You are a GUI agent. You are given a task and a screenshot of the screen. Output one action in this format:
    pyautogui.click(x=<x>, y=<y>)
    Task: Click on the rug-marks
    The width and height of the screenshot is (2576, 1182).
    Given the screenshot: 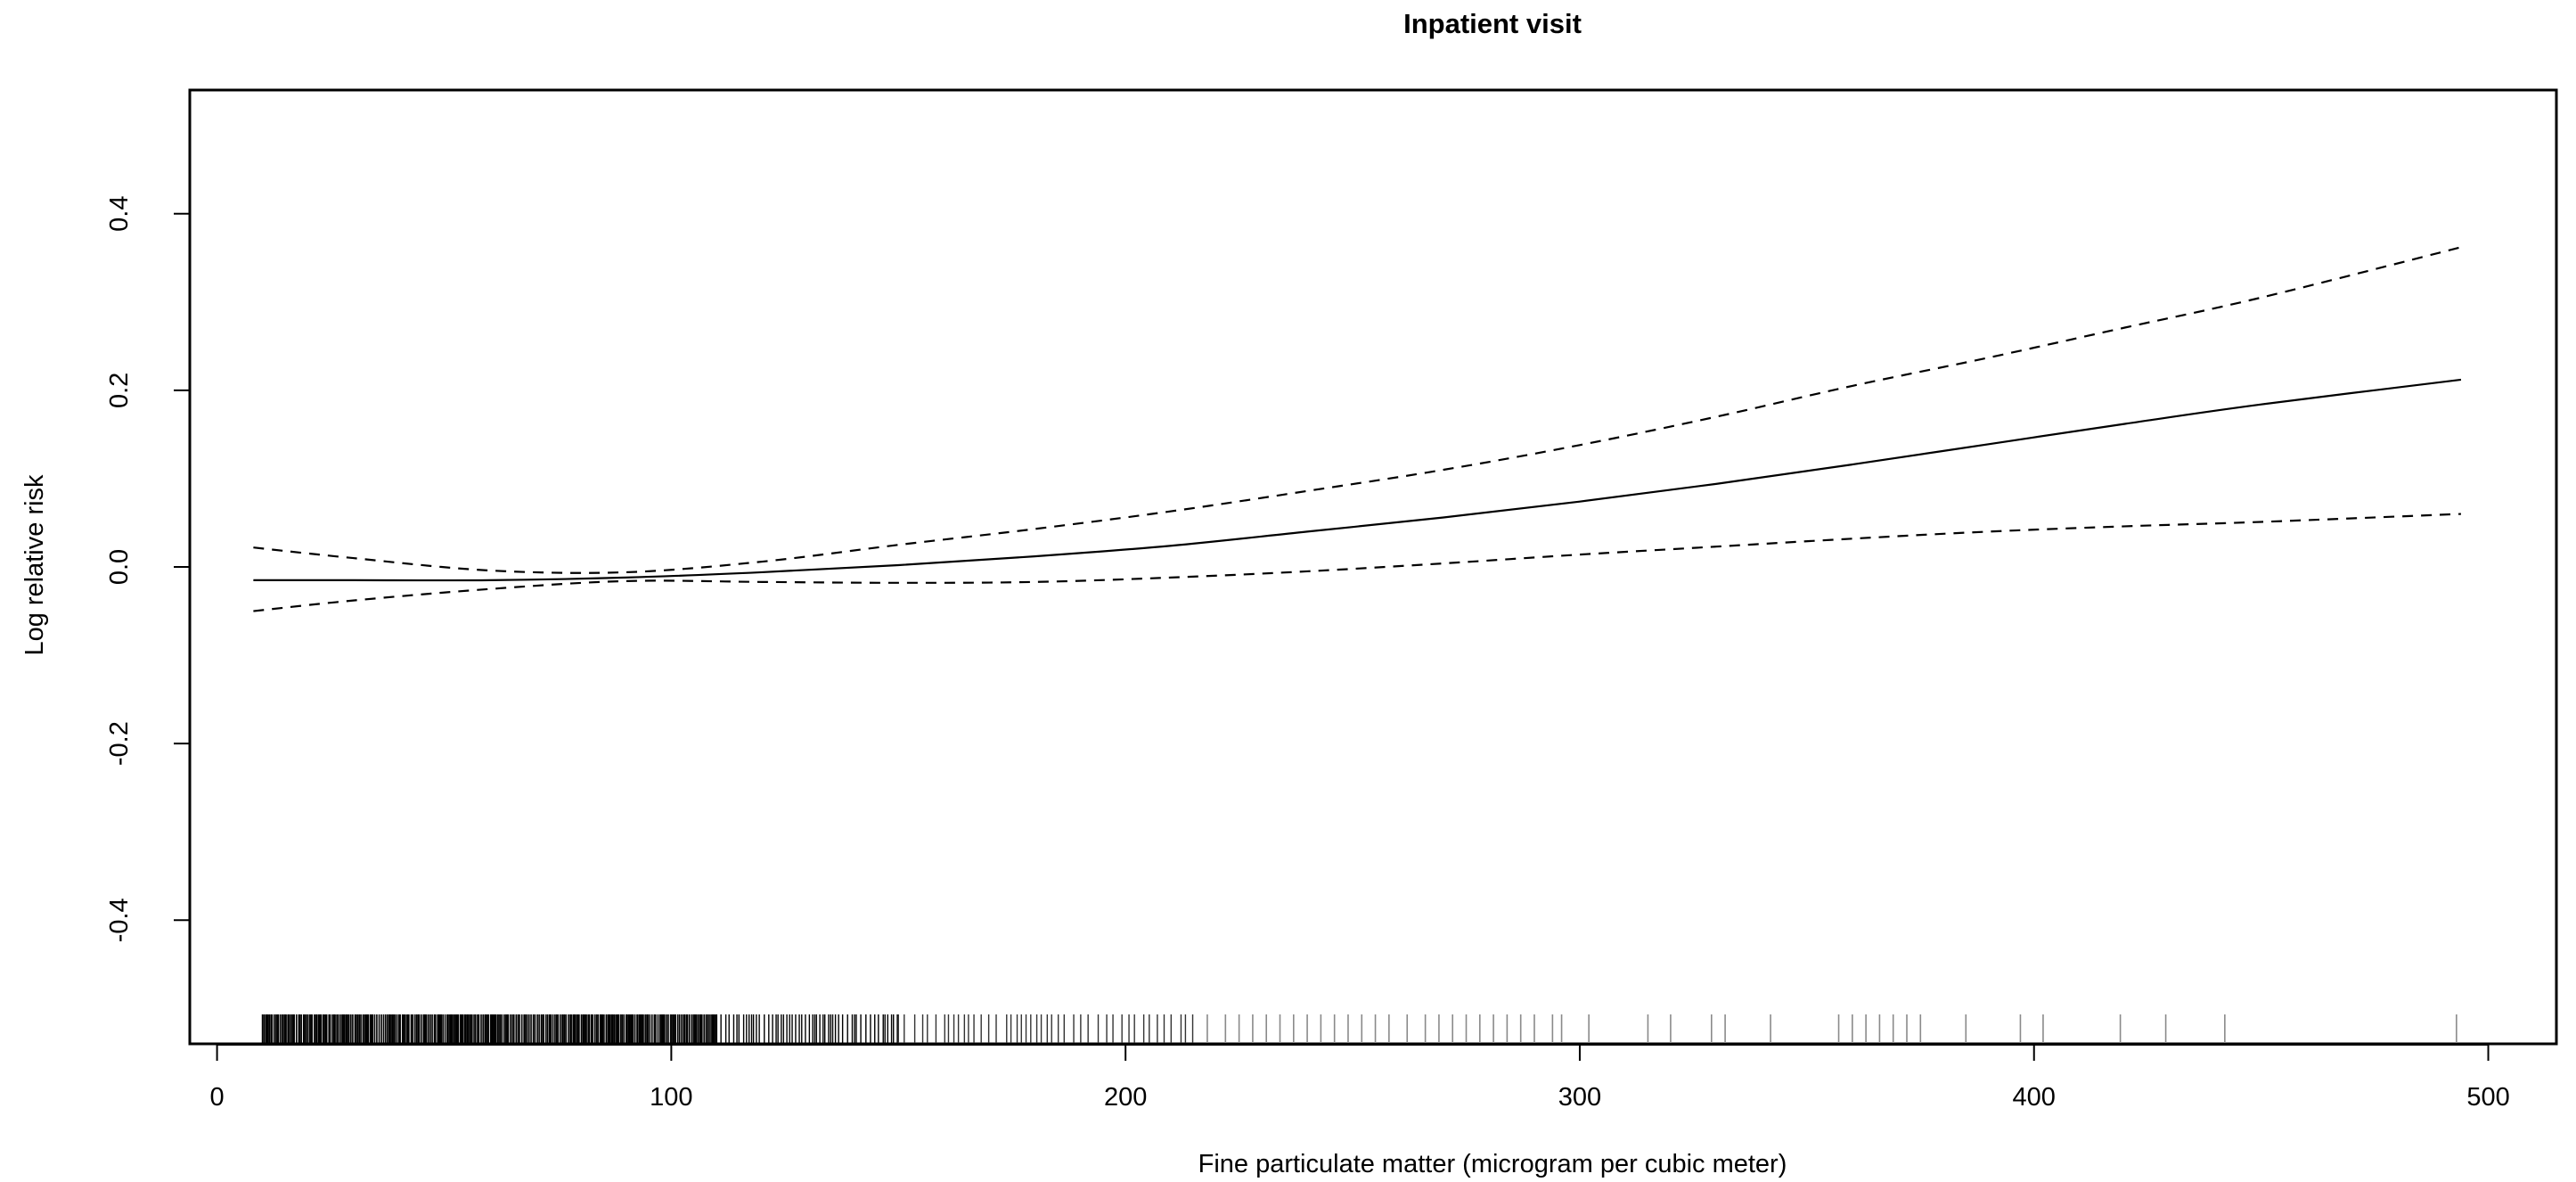 What is the action you would take?
    pyautogui.click(x=1359, y=1028)
    